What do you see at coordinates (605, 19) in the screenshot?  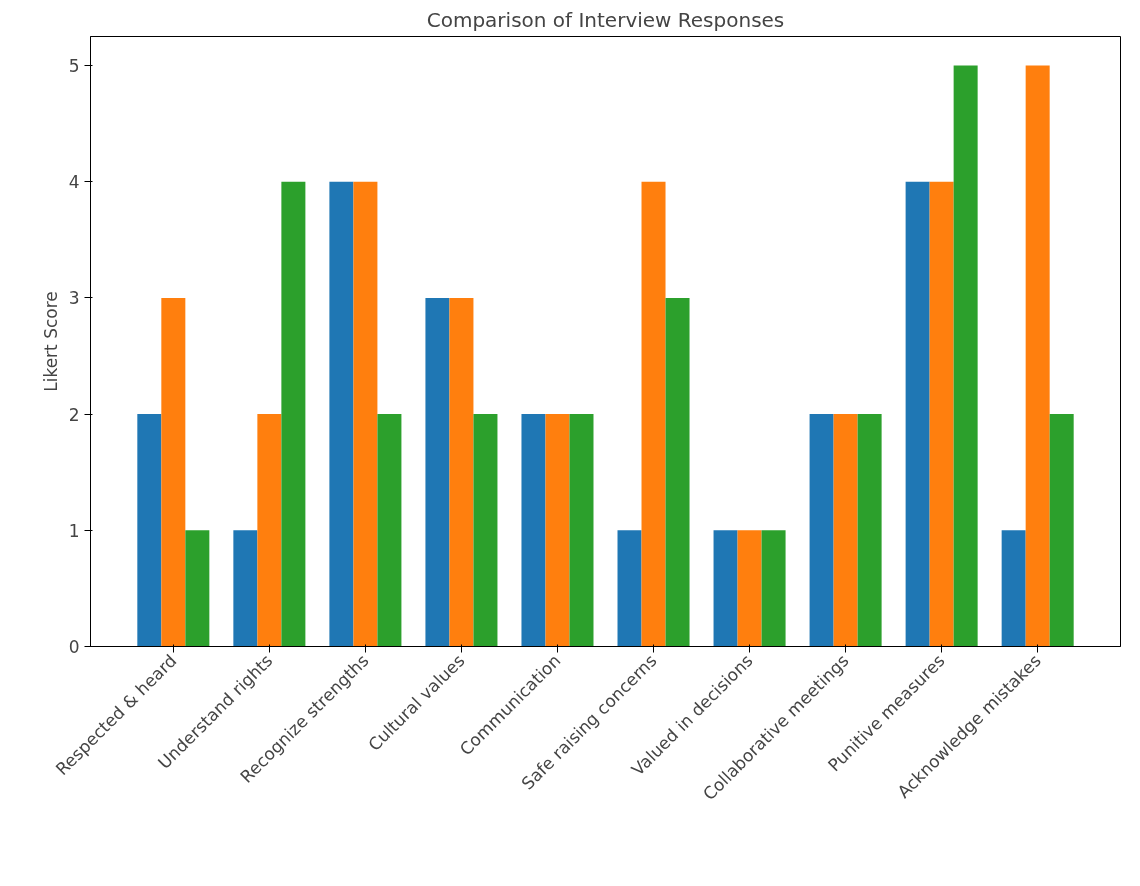 I see `chart-title: Comparison of Interview Responses` at bounding box center [605, 19].